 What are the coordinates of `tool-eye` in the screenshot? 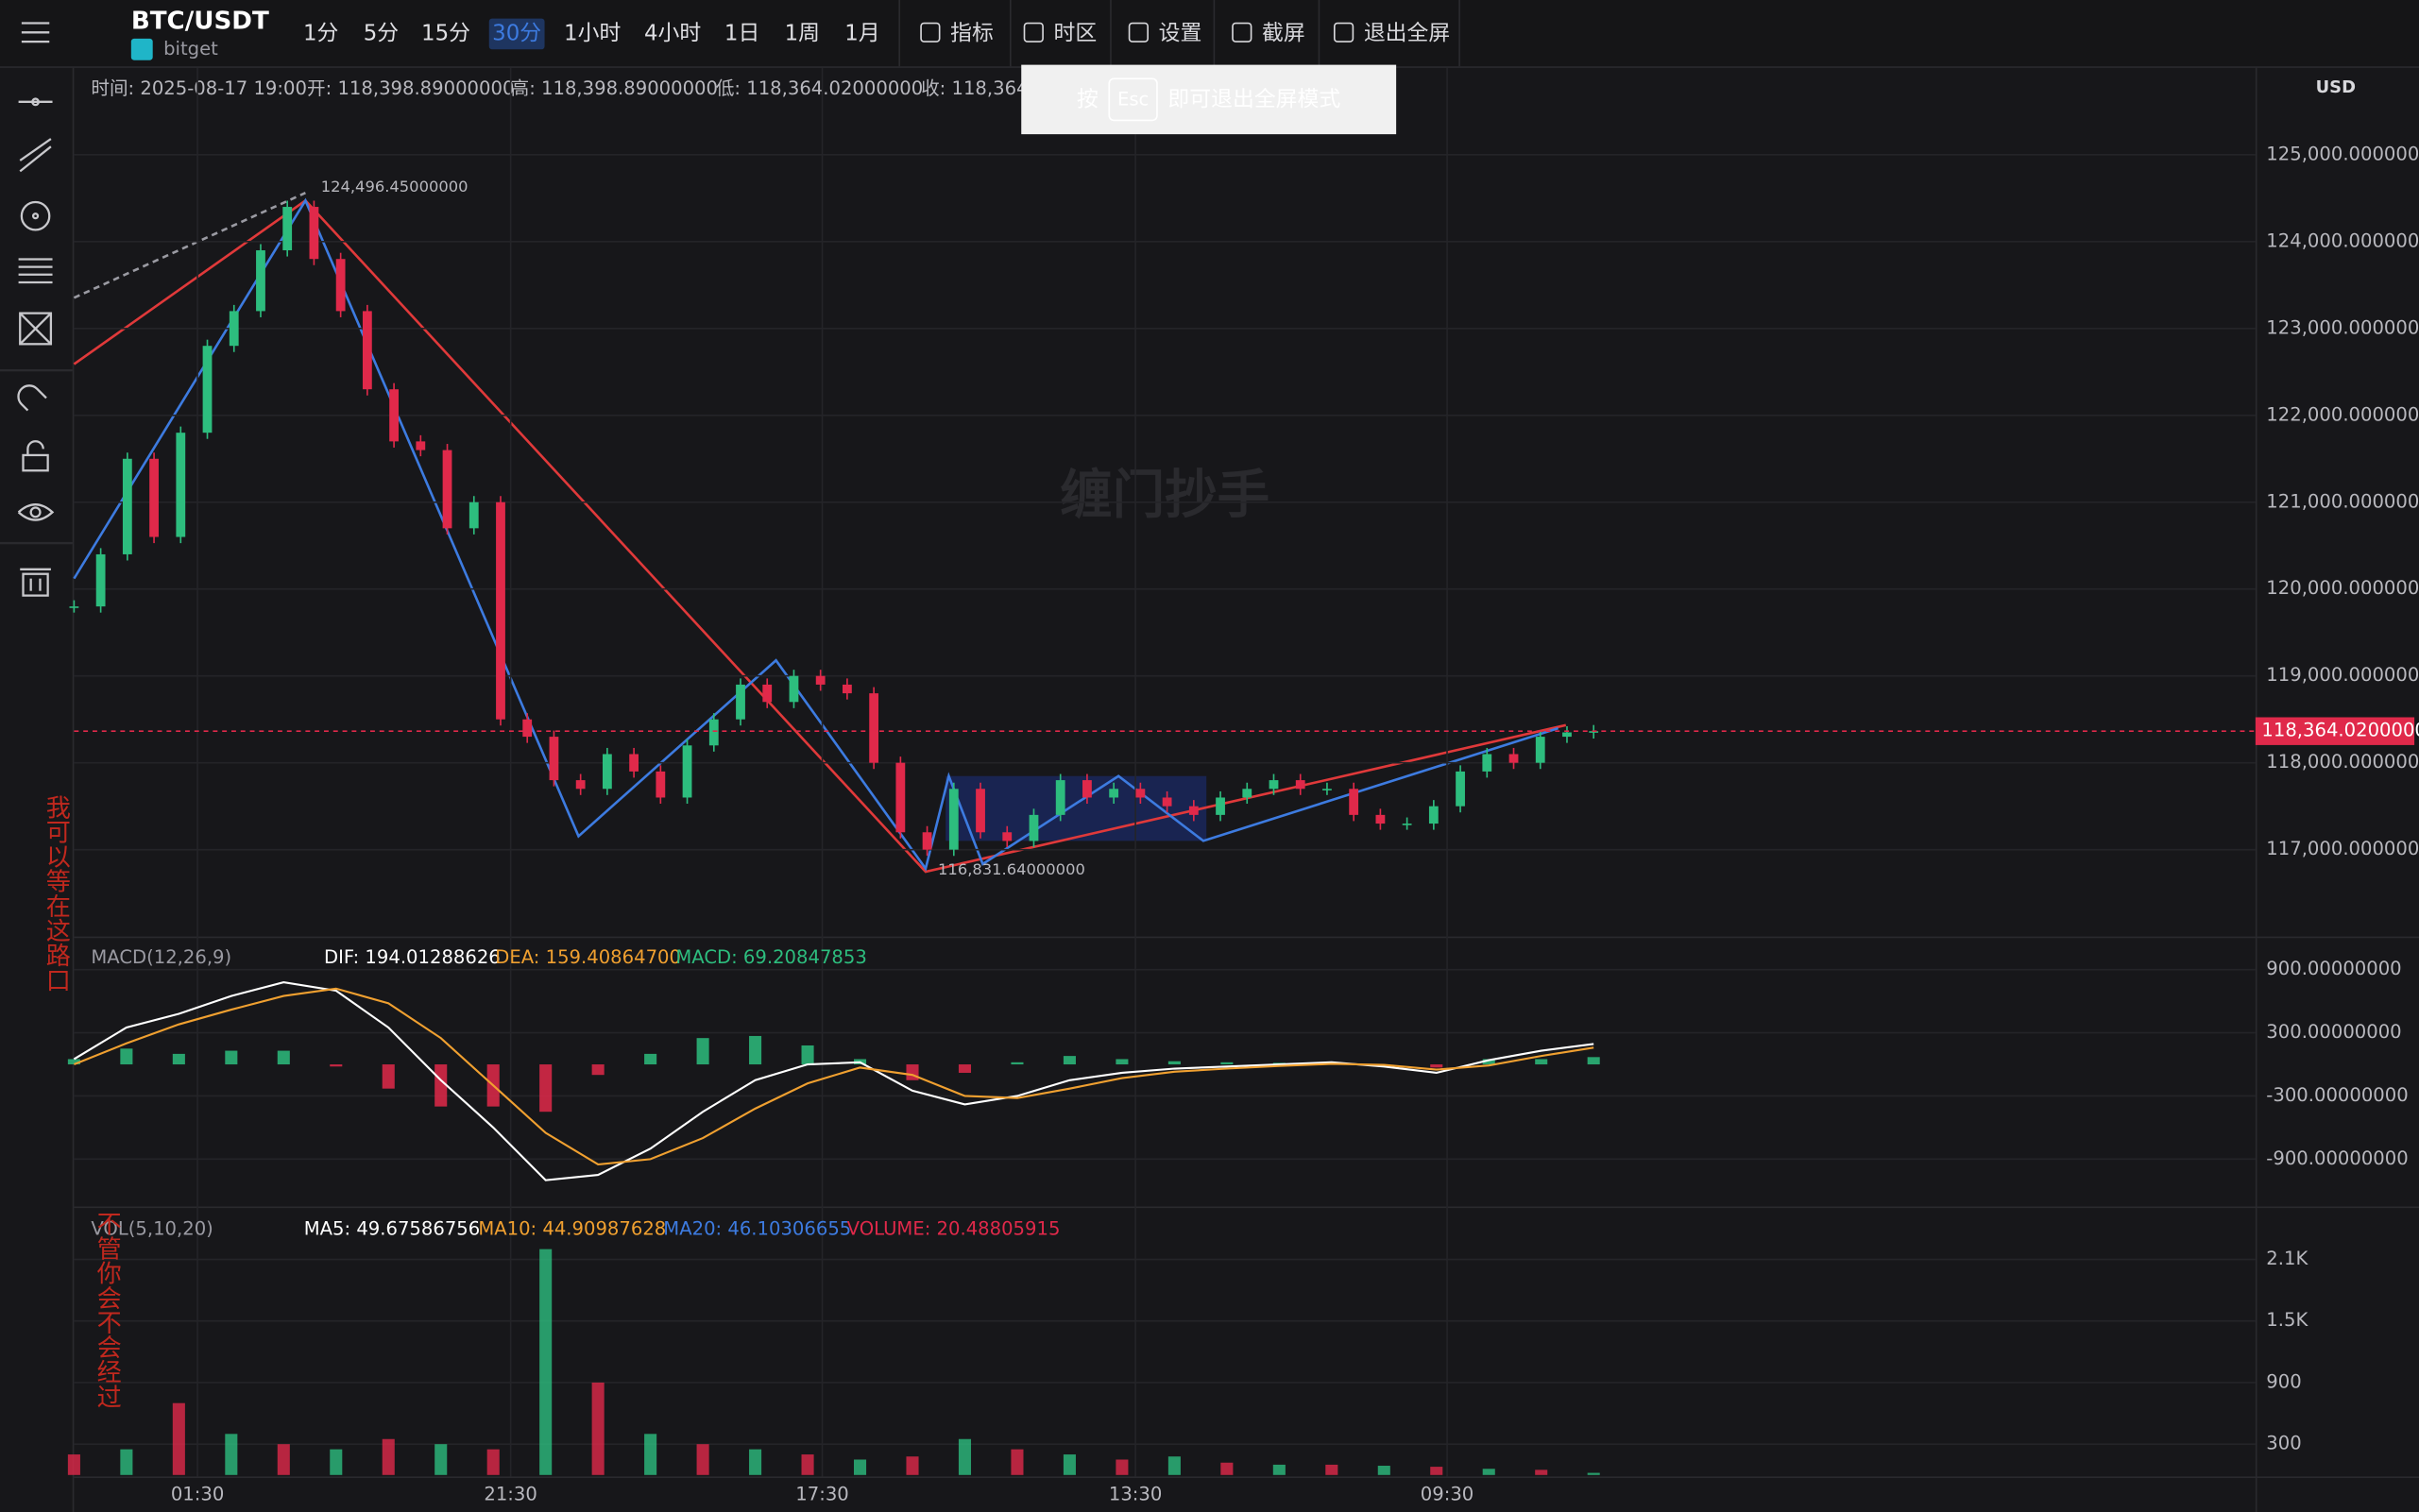 It's located at (36, 512).